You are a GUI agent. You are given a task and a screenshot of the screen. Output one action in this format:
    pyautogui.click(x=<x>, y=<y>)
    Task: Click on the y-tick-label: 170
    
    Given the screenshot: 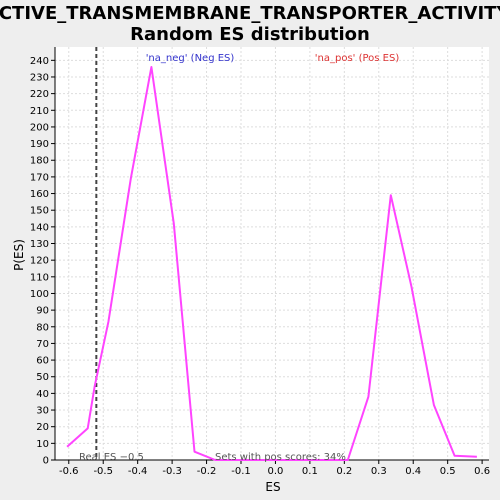 What is the action you would take?
    pyautogui.click(x=39, y=177)
    